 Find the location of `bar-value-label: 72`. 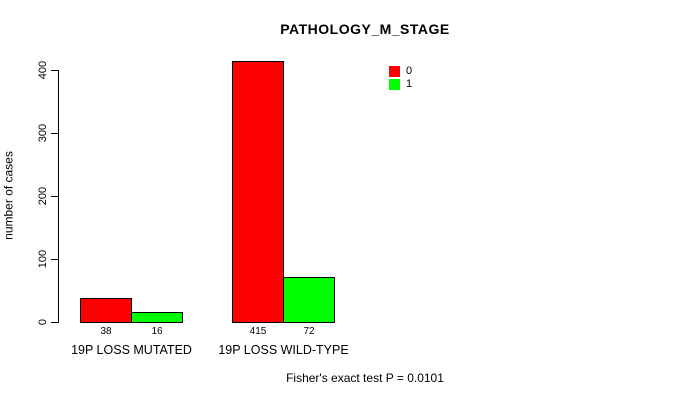

bar-value-label: 72 is located at coordinates (309, 331).